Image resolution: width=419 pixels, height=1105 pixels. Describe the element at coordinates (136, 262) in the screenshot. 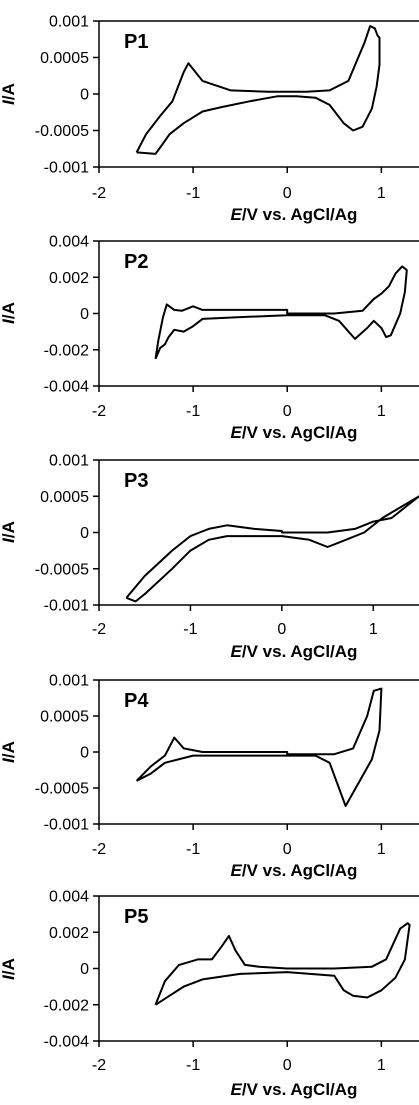

I see `panel-title: P2` at that location.